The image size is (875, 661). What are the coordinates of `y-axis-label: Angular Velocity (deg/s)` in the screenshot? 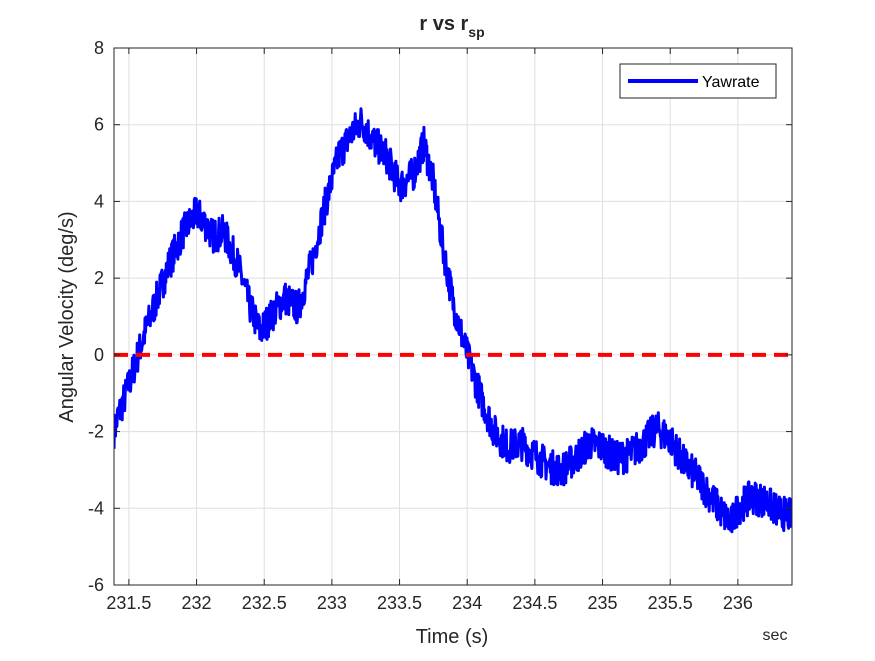 It's located at (67, 316).